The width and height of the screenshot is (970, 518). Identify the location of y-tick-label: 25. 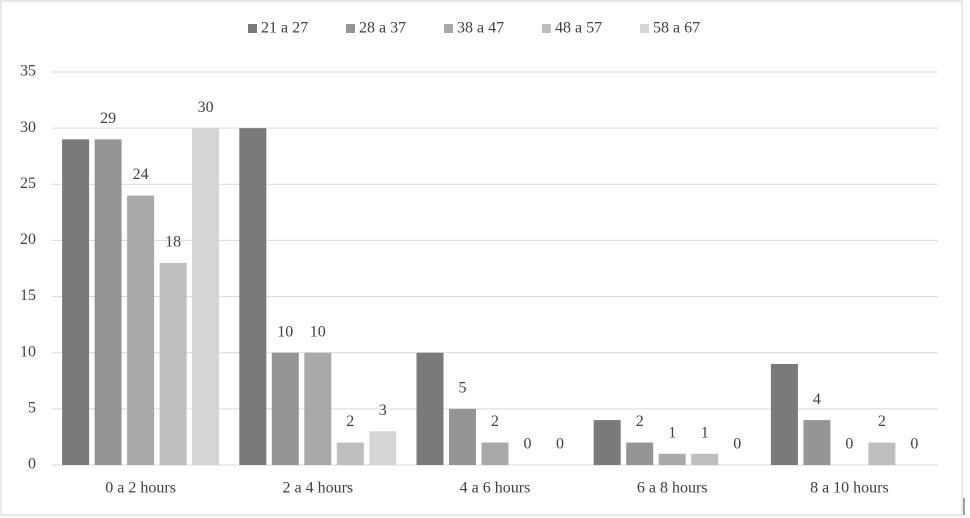
(28, 183).